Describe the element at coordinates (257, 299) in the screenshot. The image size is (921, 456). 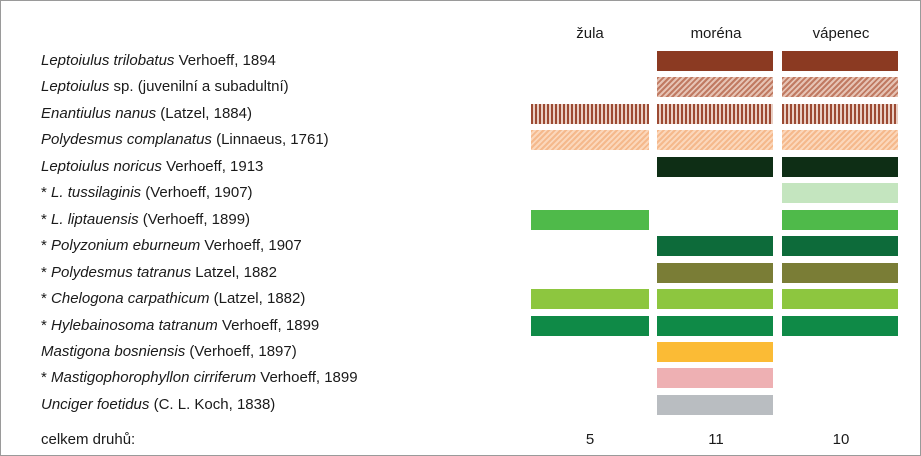
I see `species-author: (Latzel, 1882)` at that location.